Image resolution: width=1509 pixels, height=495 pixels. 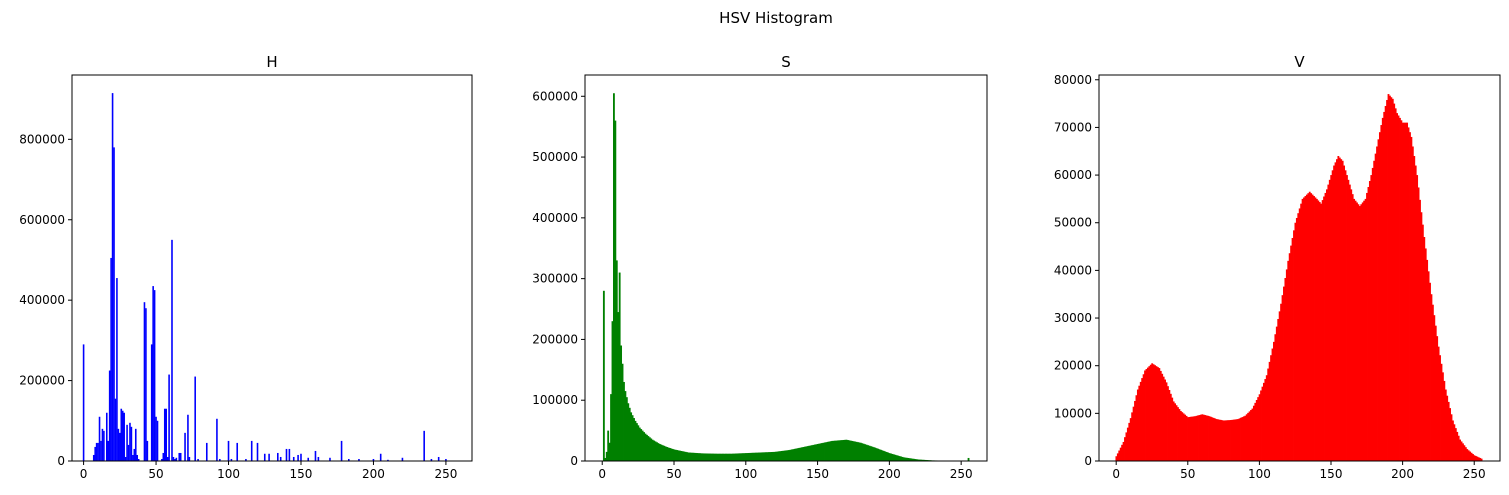 What do you see at coordinates (61, 461) in the screenshot?
I see `ytick-label-h-0: 0` at bounding box center [61, 461].